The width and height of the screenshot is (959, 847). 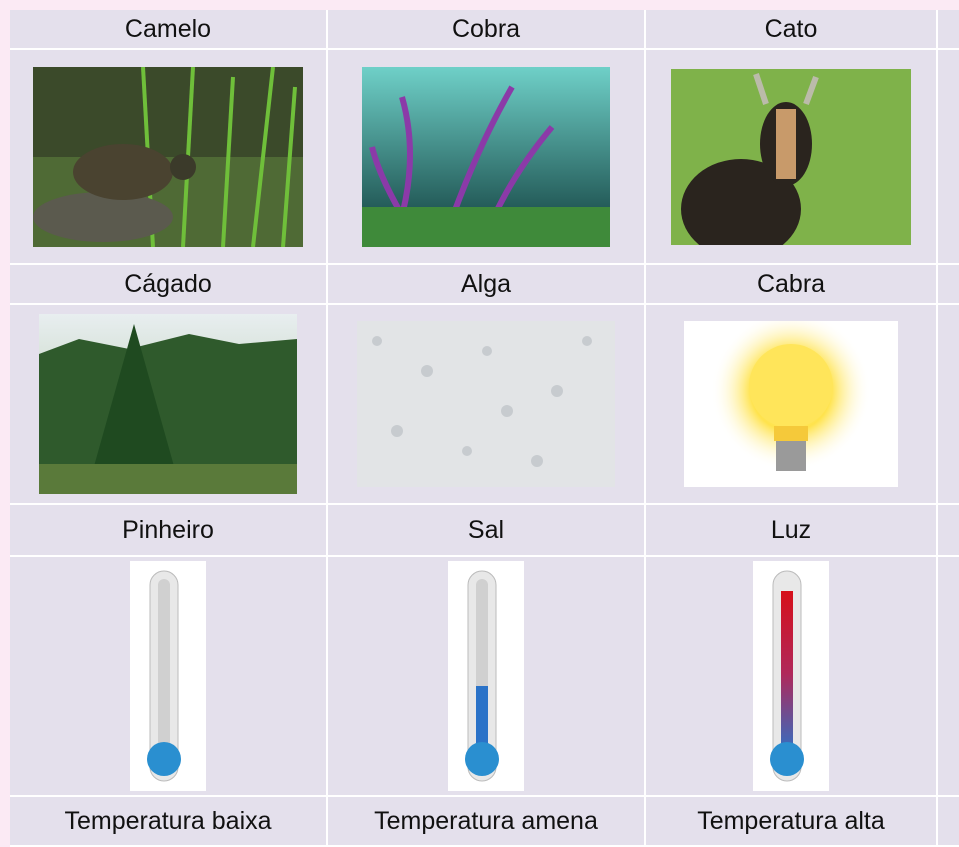 I want to click on goat-image, so click(x=791, y=156).